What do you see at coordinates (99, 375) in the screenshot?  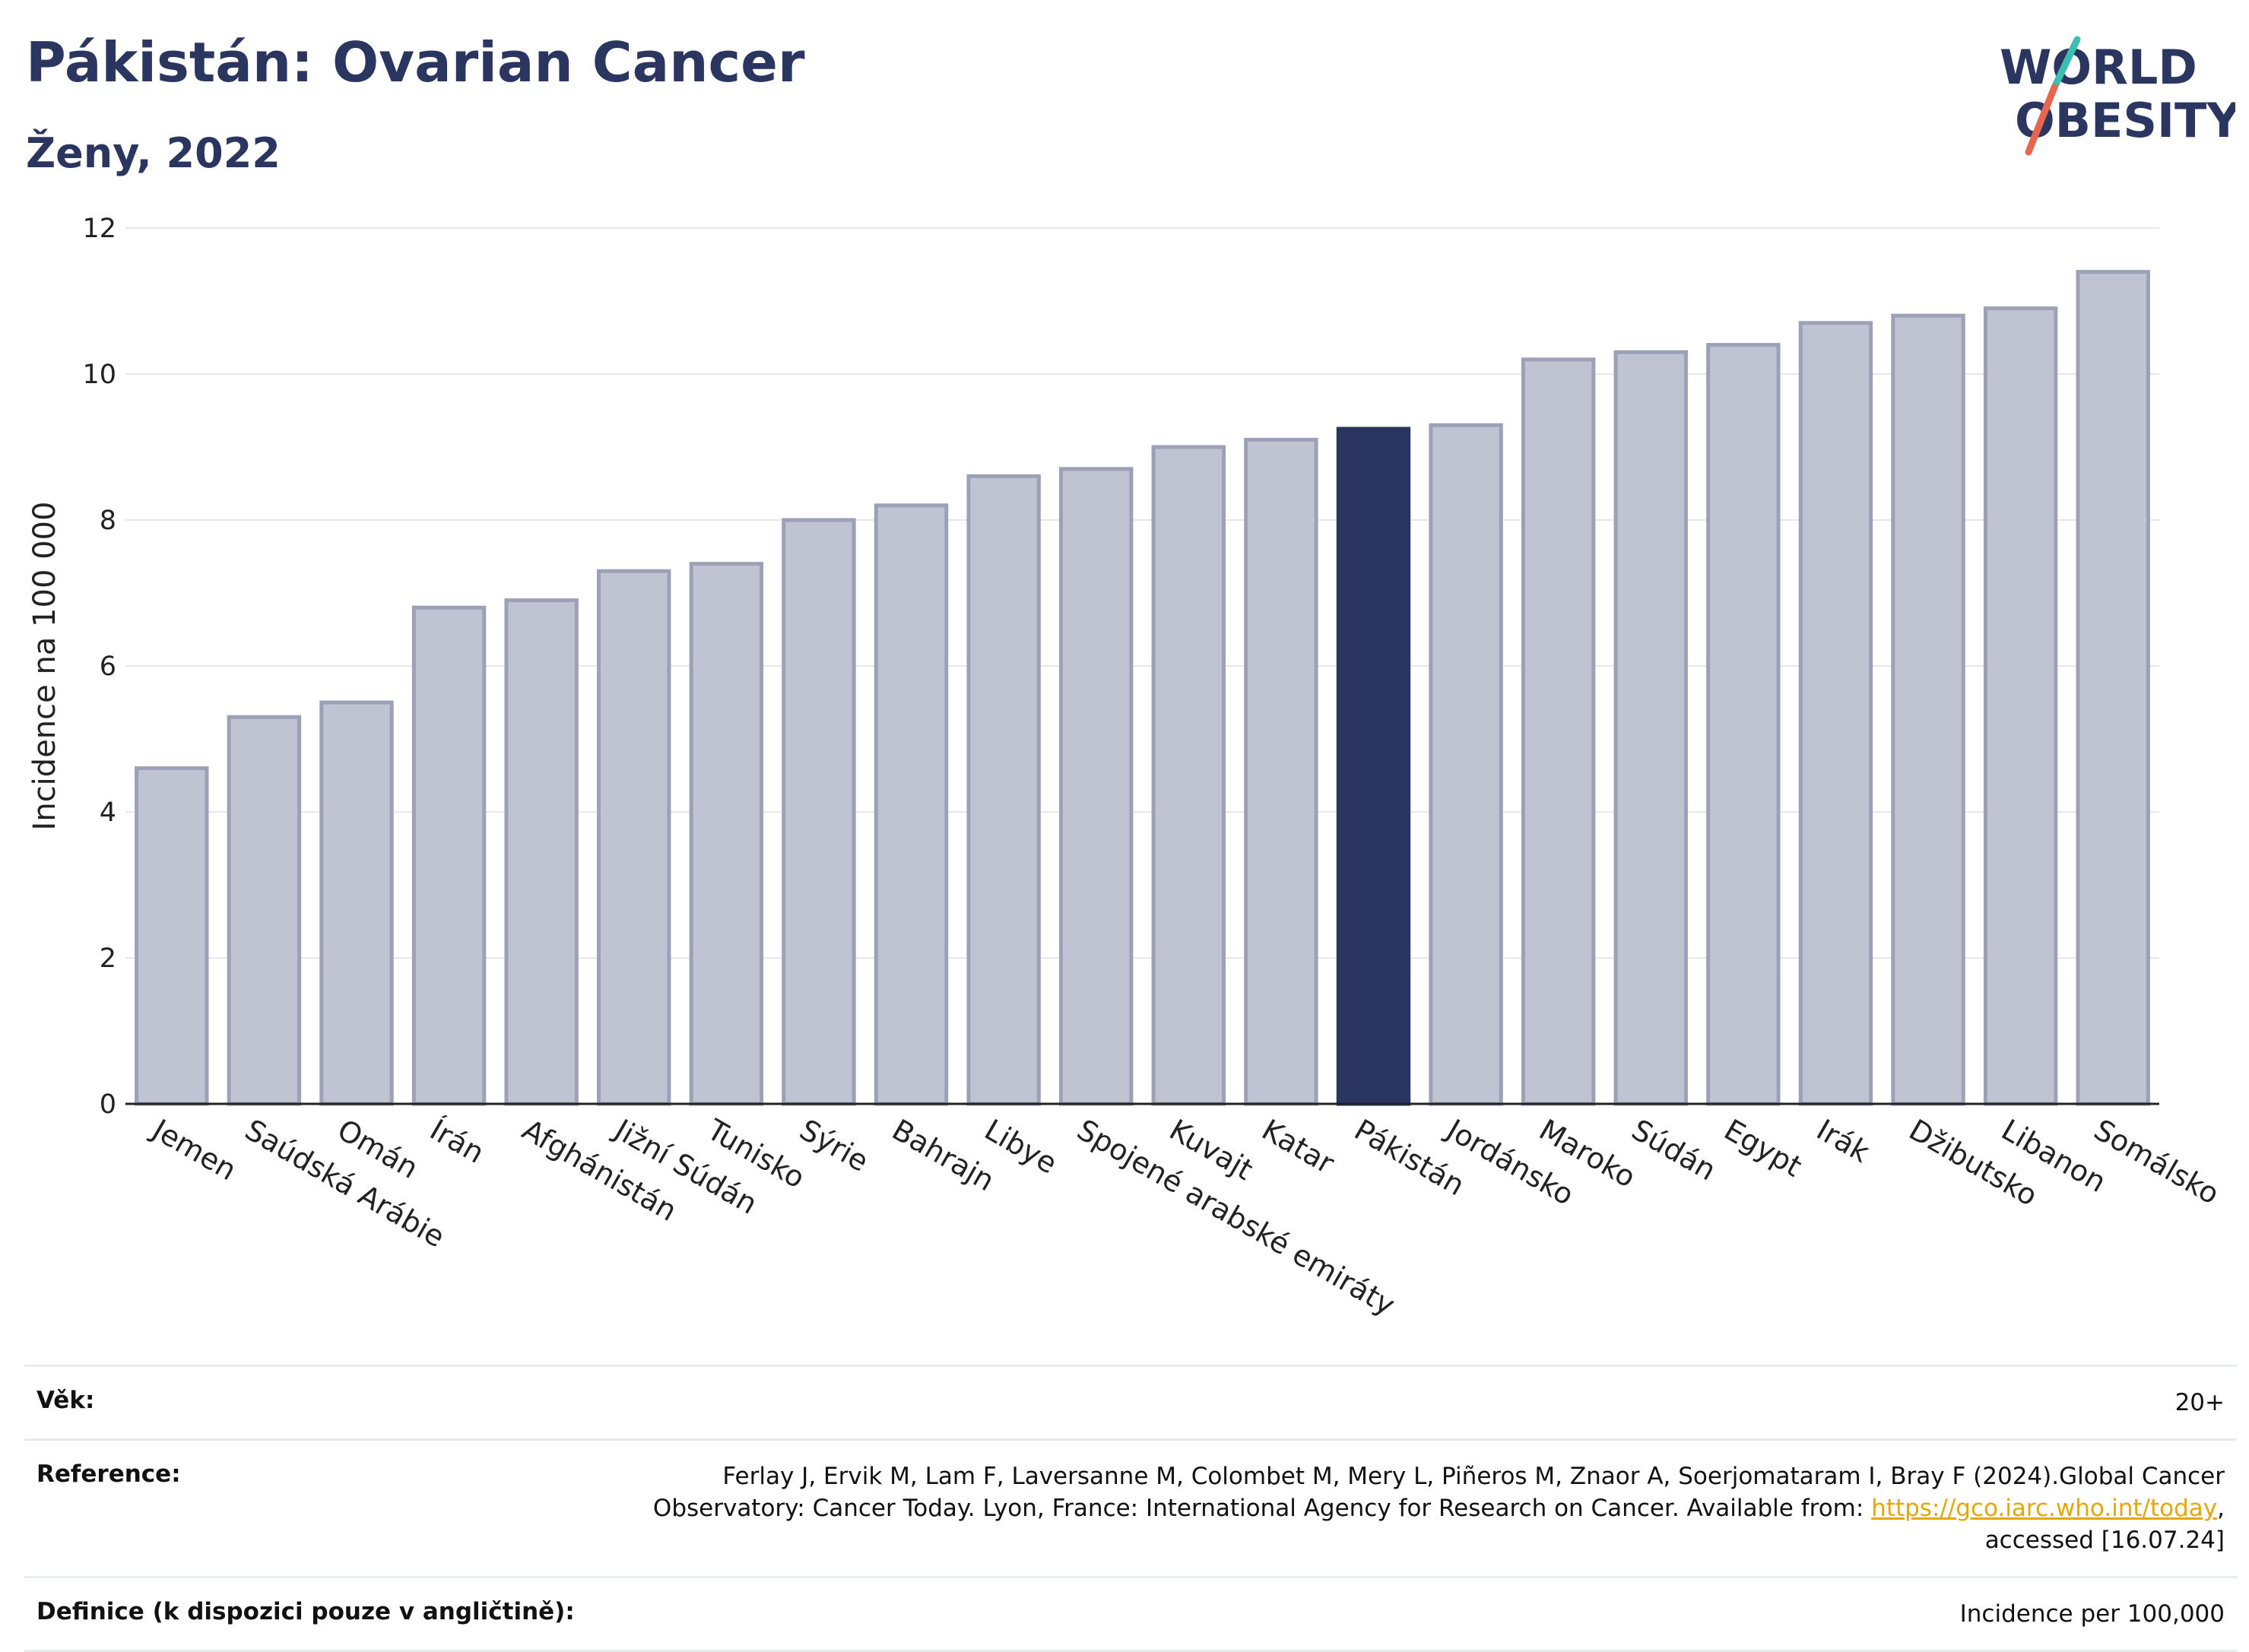 I see `y-tick-label-5: 10` at bounding box center [99, 375].